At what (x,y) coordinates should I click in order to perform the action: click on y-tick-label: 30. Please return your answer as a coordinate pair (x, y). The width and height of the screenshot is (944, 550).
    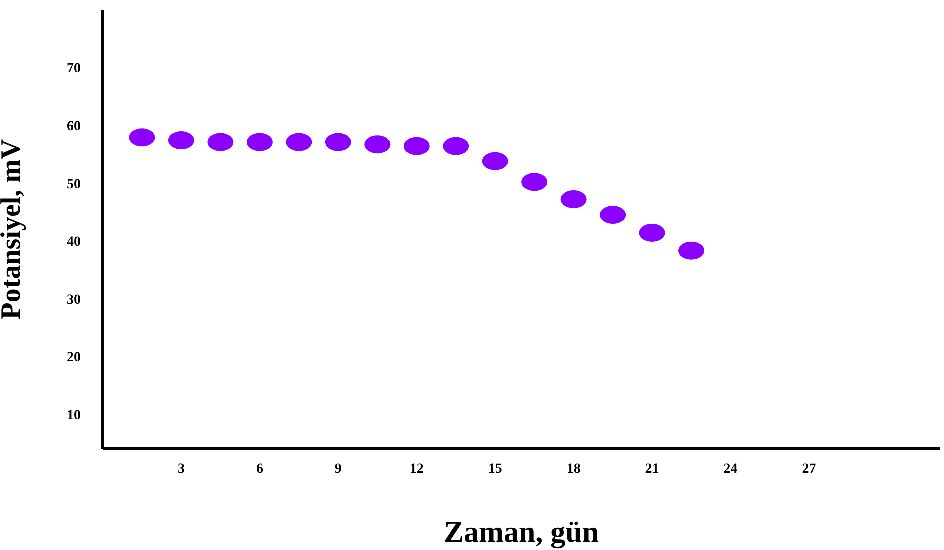
    Looking at the image, I should click on (74, 300).